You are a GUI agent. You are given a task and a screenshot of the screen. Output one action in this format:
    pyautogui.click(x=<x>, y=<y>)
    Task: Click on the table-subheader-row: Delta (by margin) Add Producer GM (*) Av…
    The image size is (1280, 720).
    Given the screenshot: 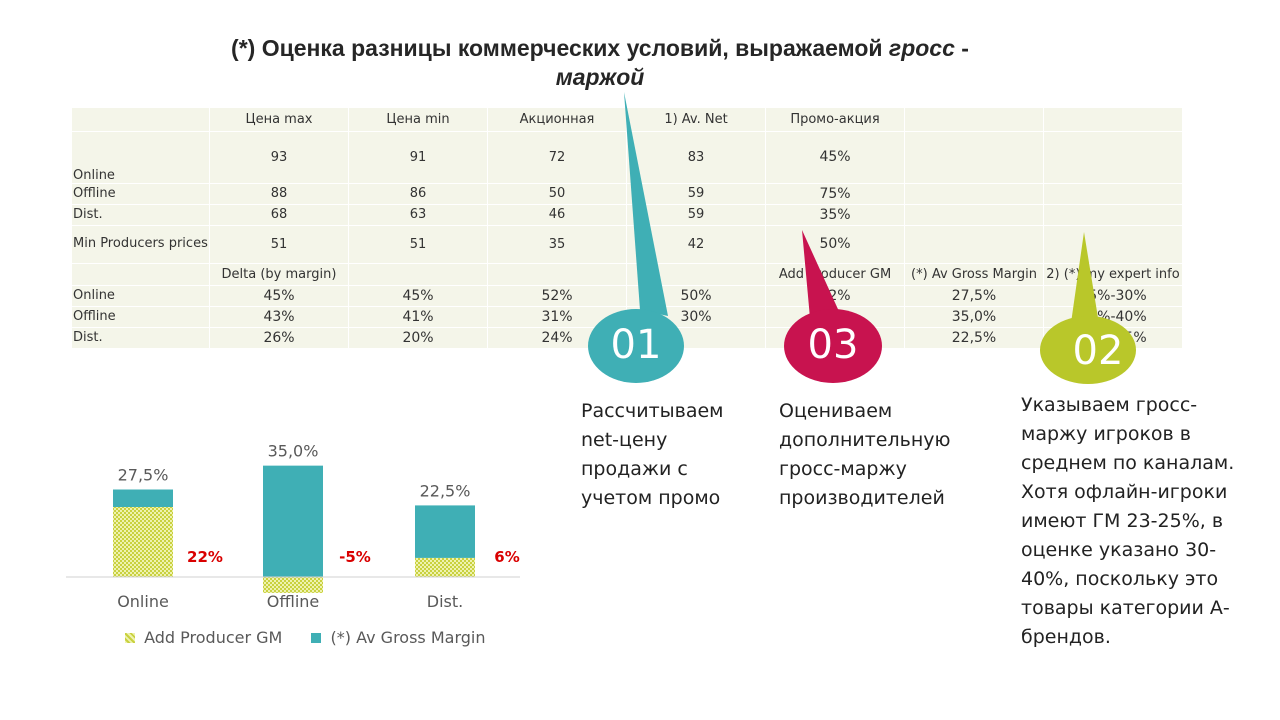 What is the action you would take?
    pyautogui.click(x=627, y=274)
    